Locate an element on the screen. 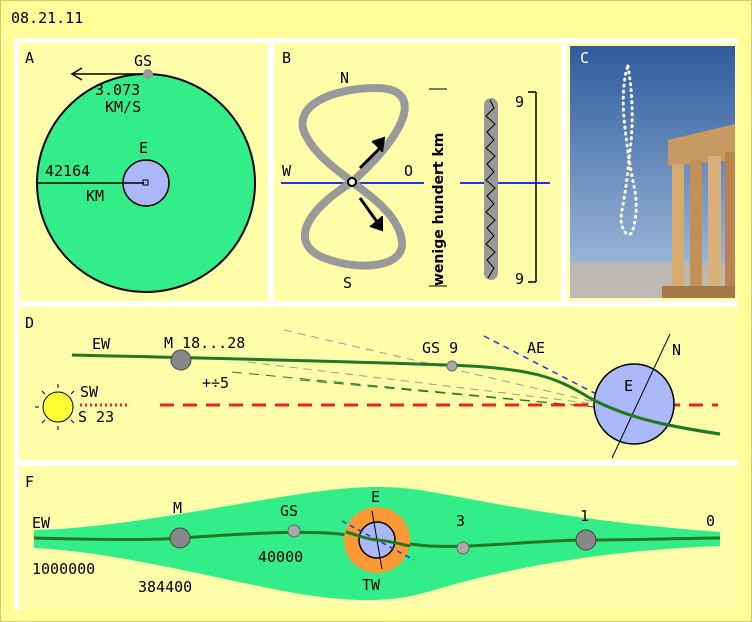 The image size is (752, 622). panel-d-gs: GS 9 is located at coordinates (440, 348).